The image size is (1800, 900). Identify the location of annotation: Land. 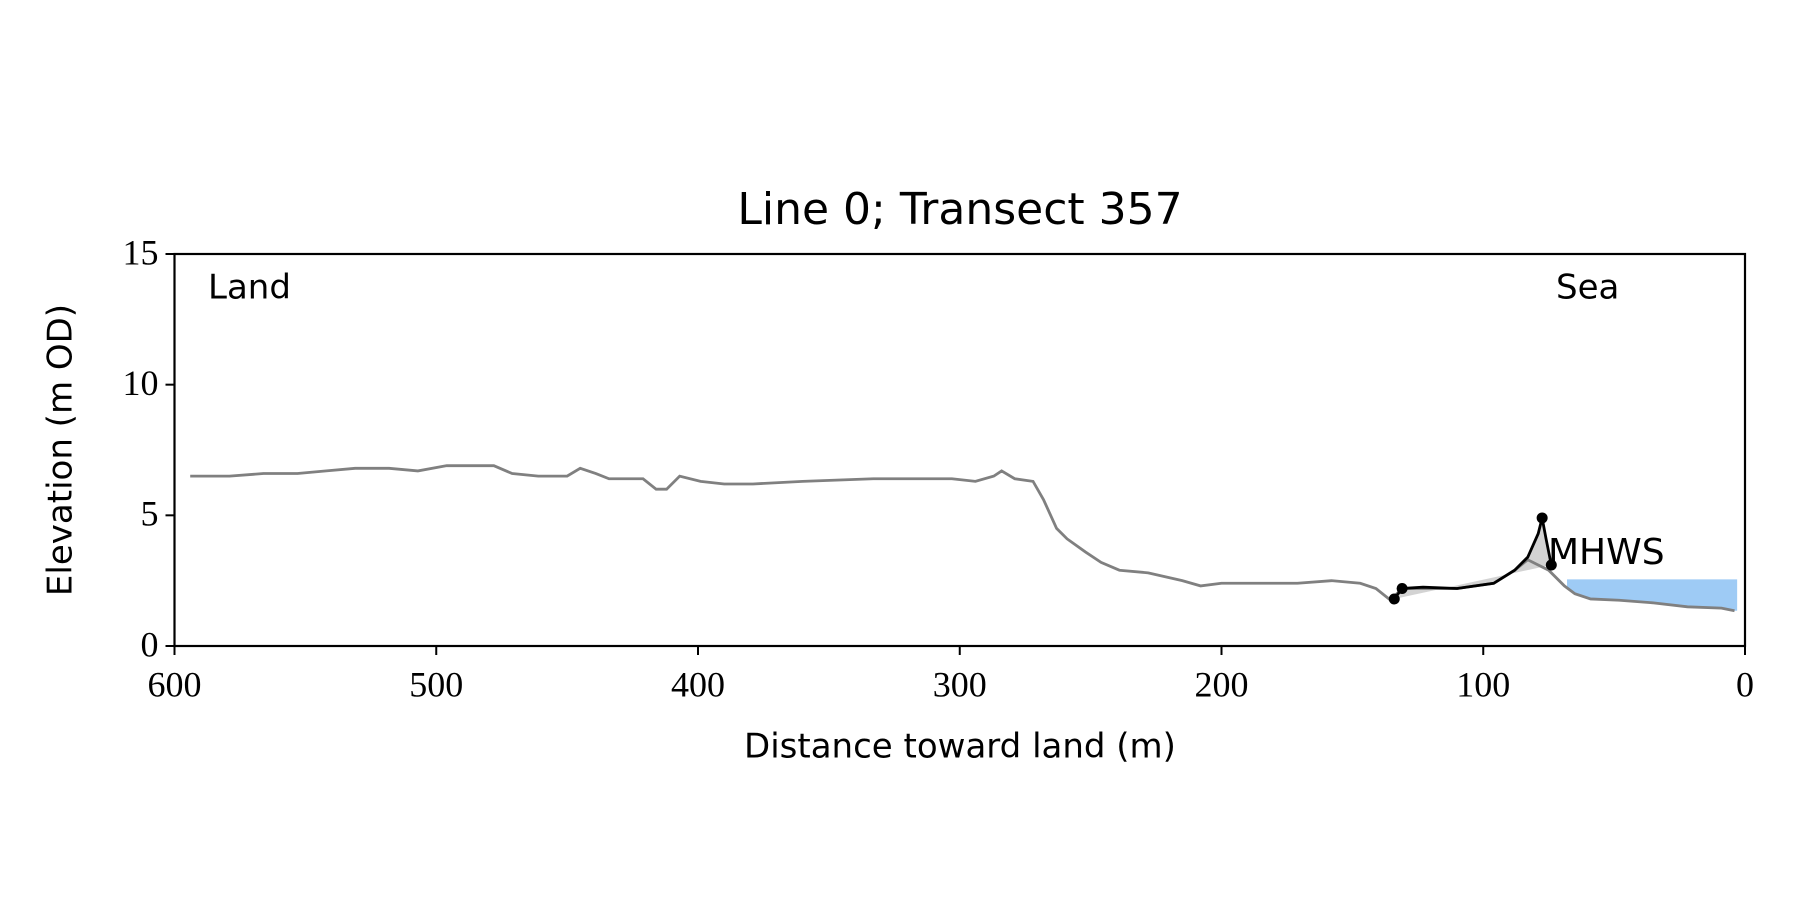
(249, 288).